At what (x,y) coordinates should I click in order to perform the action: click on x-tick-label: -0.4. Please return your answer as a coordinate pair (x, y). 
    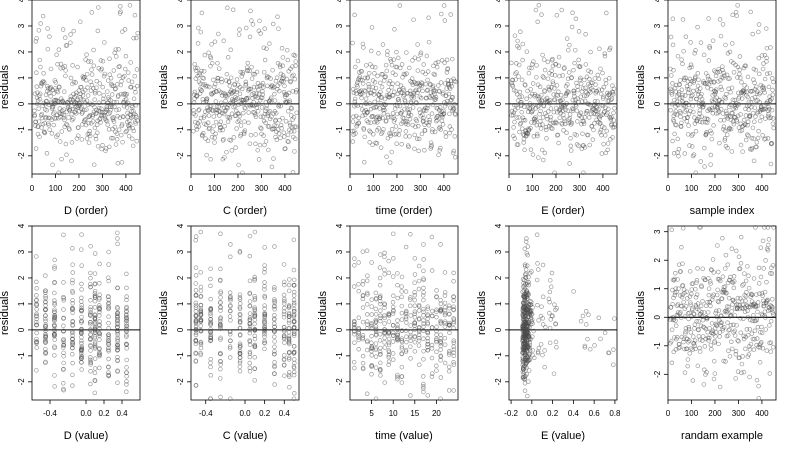
    Looking at the image, I should click on (206, 413).